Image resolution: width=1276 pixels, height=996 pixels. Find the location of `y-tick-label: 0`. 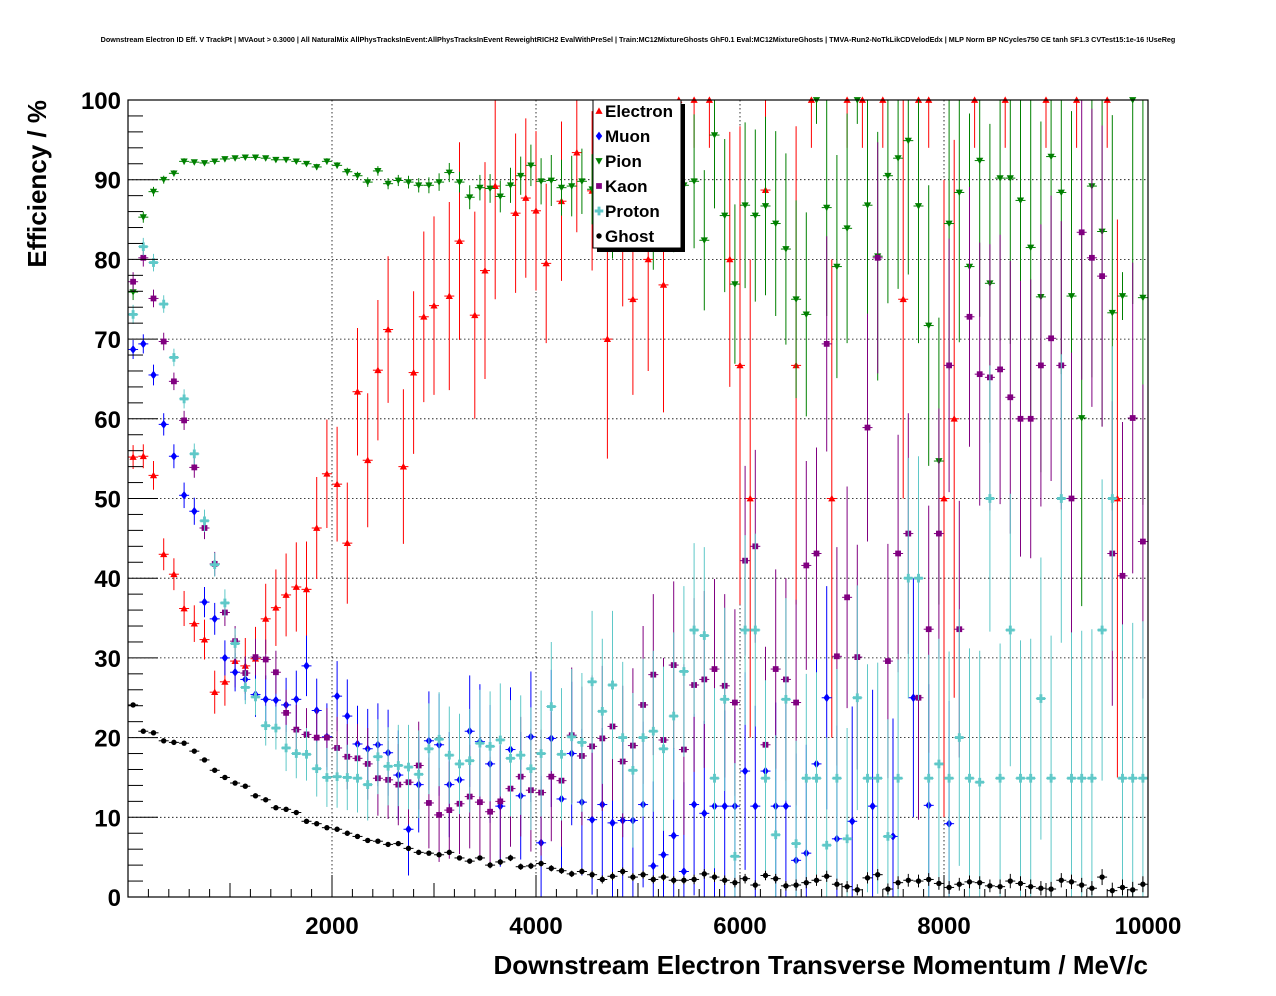

y-tick-label: 0 is located at coordinates (114, 898).